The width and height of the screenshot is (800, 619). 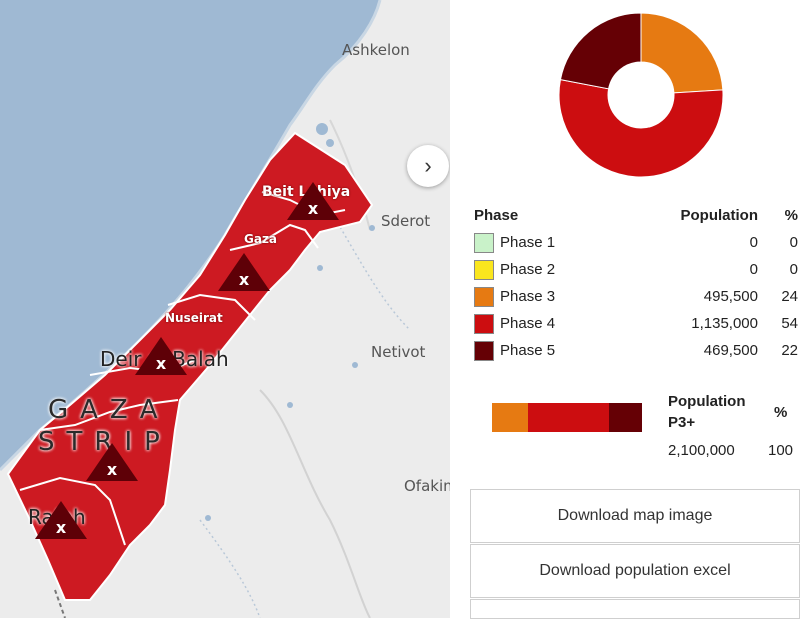 What do you see at coordinates (427, 486) in the screenshot?
I see `city-label-ofakim: Ofakim` at bounding box center [427, 486].